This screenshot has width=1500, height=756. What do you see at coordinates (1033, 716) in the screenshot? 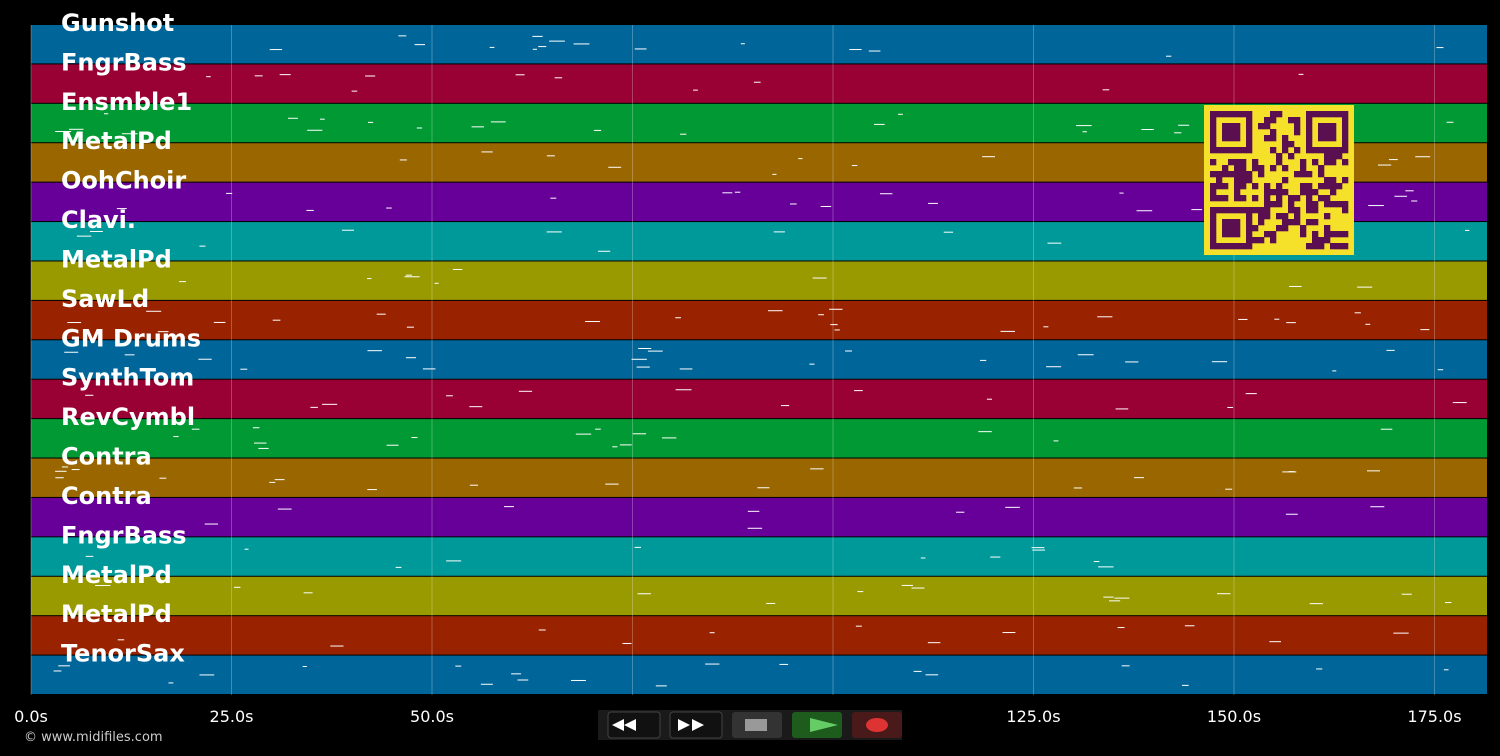
I see `time-tick-label: 125.0s` at bounding box center [1033, 716].